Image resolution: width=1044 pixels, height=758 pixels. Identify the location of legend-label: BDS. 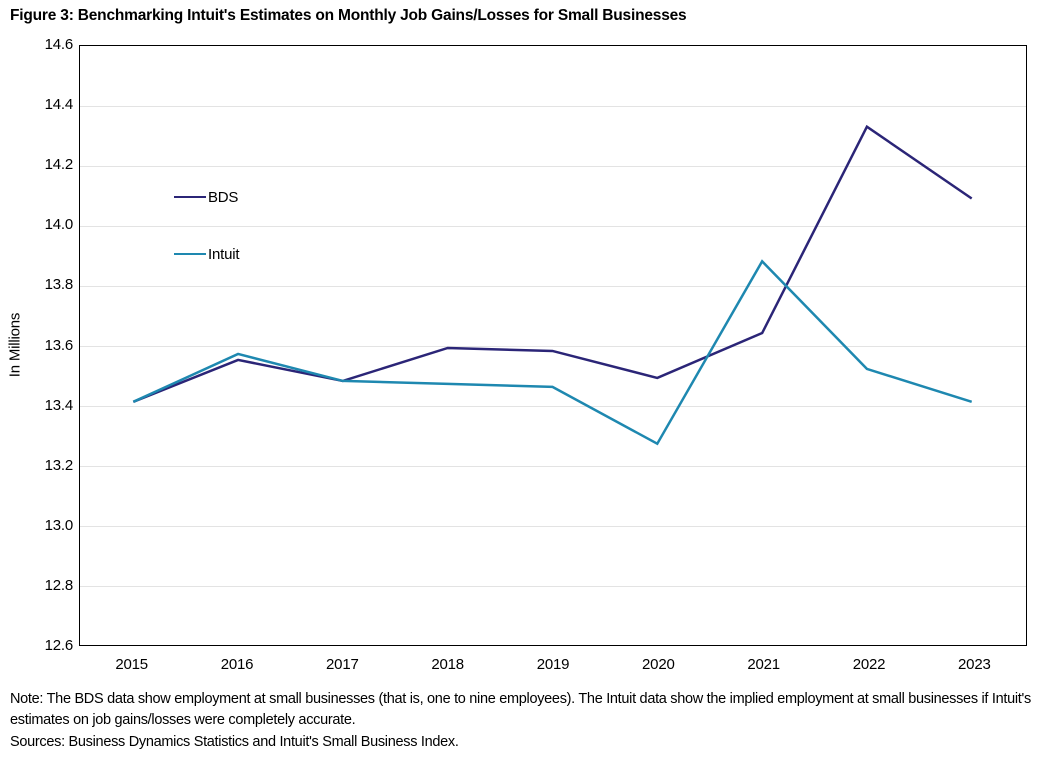
(223, 197).